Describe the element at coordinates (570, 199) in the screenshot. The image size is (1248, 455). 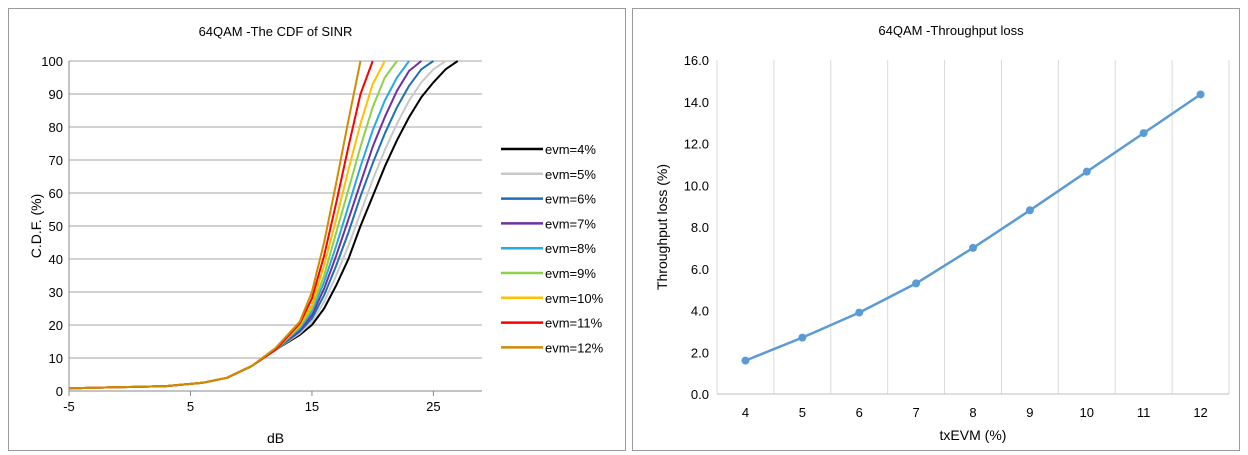
I see `legend-label: evm=6%` at that location.